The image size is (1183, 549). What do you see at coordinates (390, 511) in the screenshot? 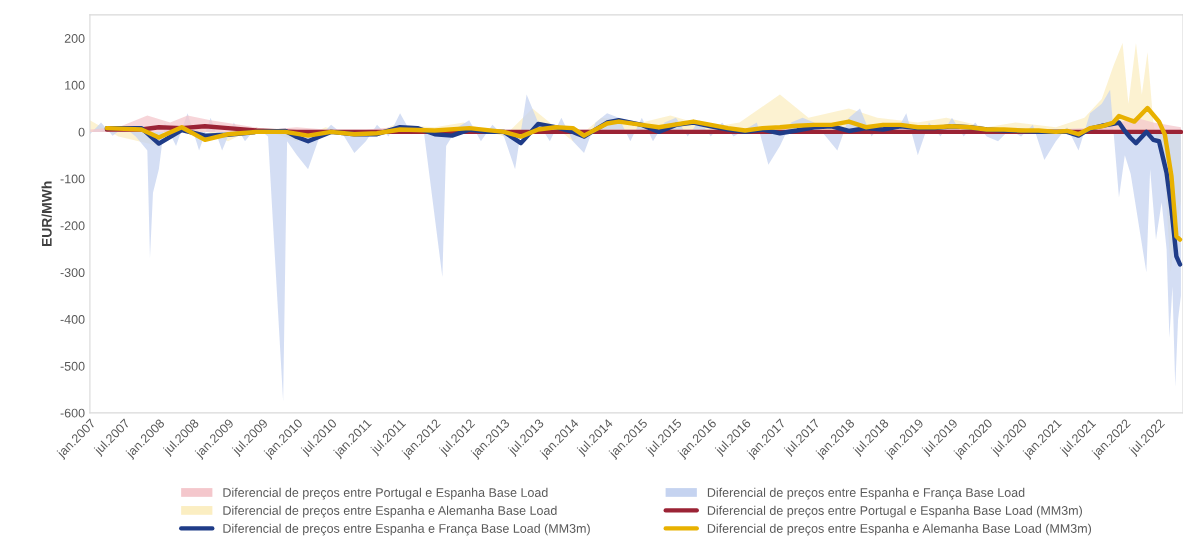
I see `legend-label: Diferencial de preços entre Espanha e Alemanha Base Load` at bounding box center [390, 511].